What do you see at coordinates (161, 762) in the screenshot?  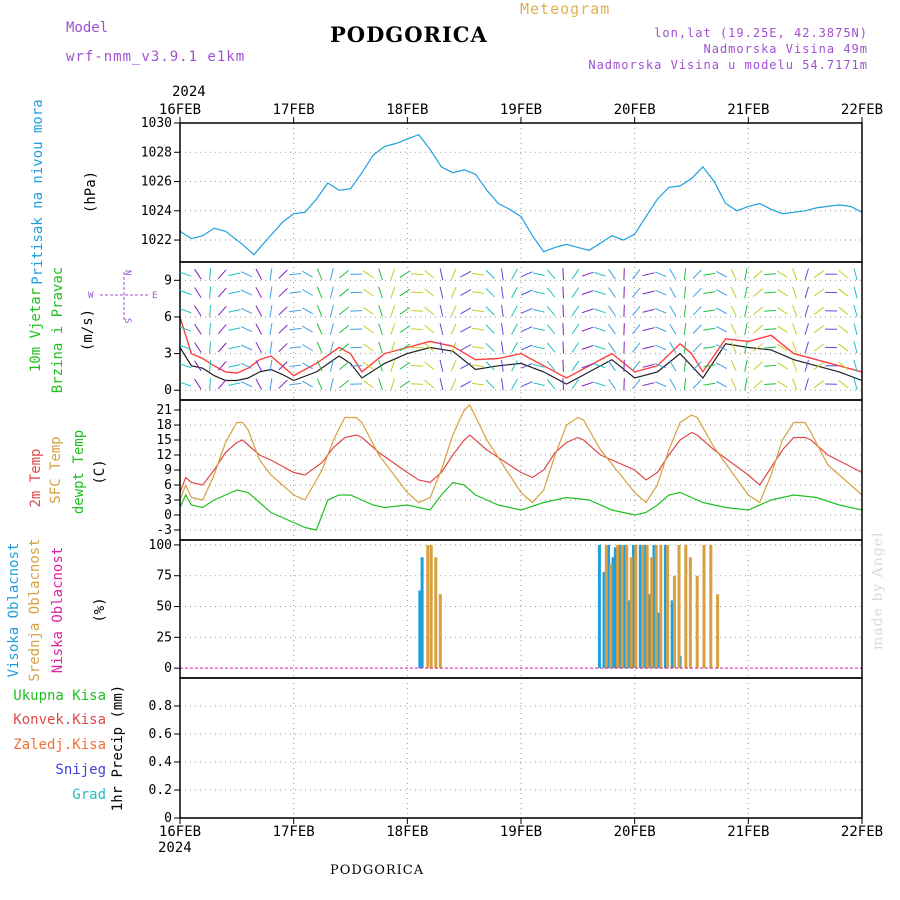 I see `y-tick-label: 0.4` at bounding box center [161, 762].